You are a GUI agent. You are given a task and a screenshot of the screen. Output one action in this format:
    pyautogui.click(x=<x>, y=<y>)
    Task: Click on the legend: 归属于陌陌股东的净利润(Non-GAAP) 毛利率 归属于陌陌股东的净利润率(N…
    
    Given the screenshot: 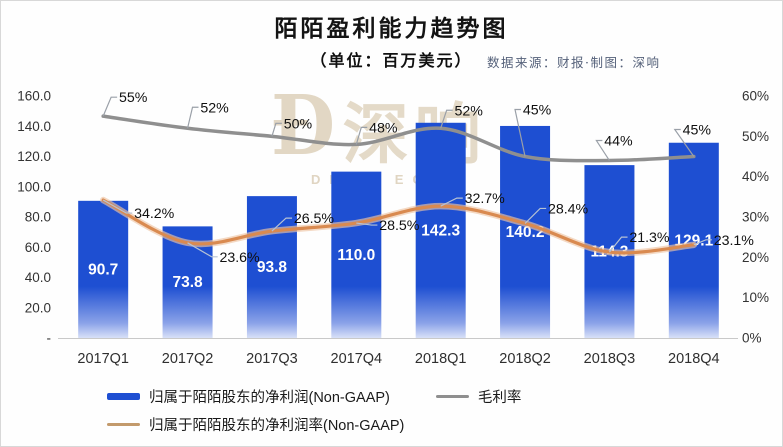 What is the action you would take?
    pyautogui.click(x=314, y=415)
    